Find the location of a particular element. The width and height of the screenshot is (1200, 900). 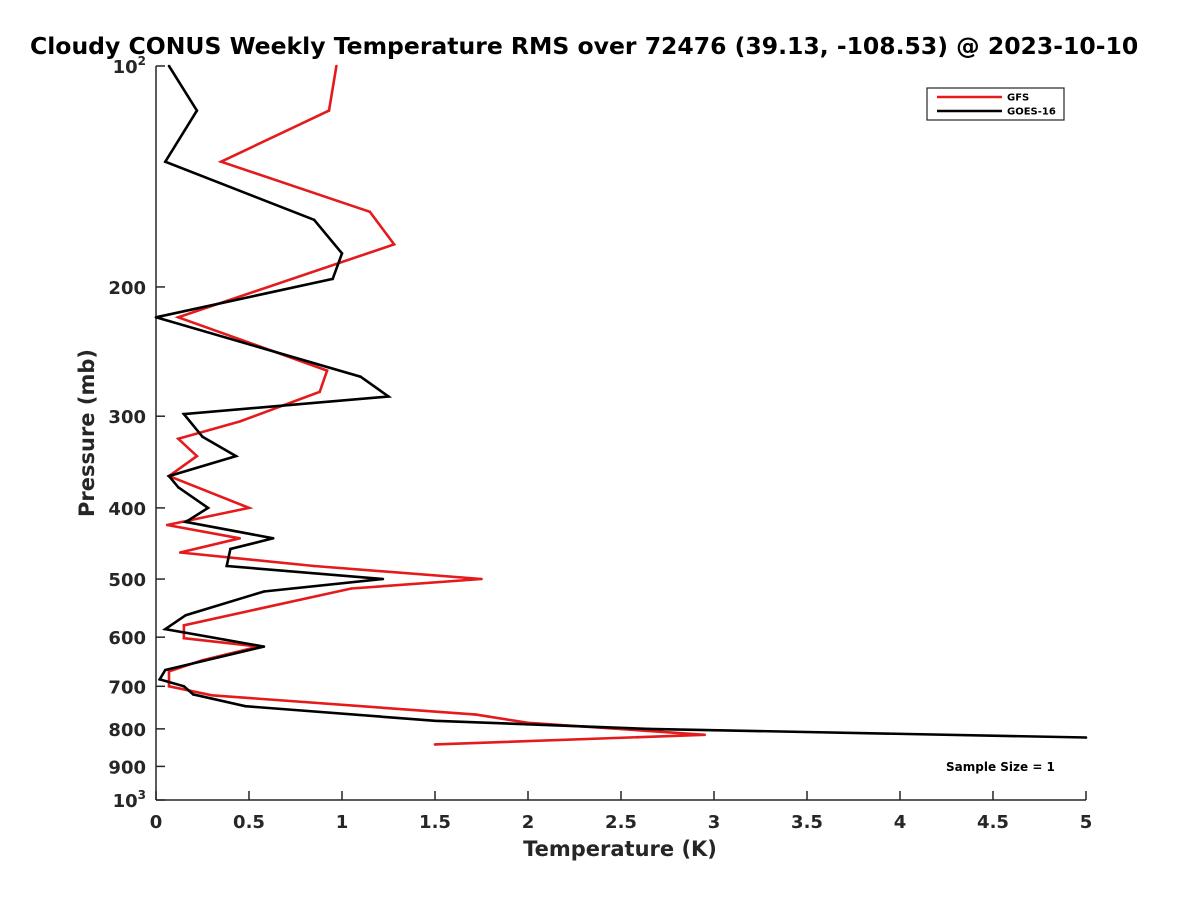

legend: GFS GOES-16 is located at coordinates (995, 104).